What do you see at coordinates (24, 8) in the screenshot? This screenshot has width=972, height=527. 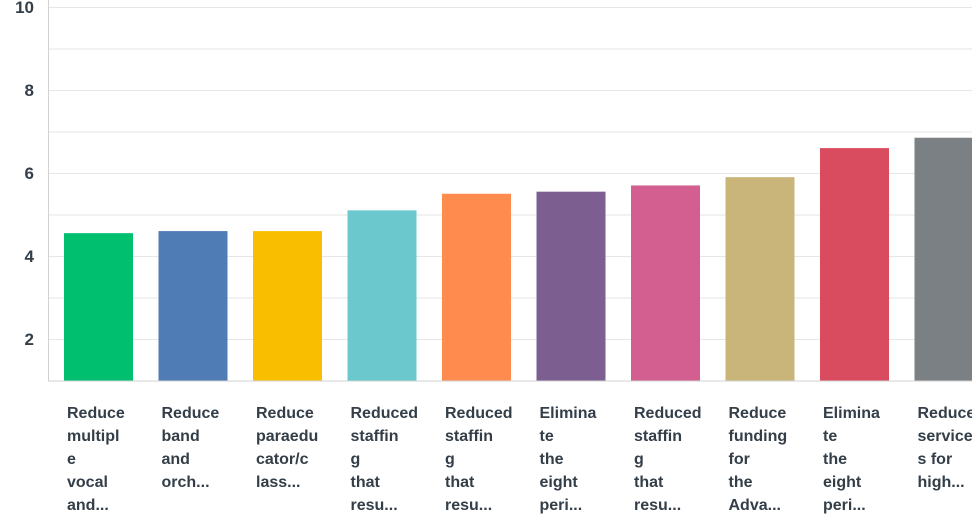 I see `y-tick-label: 10` at bounding box center [24, 8].